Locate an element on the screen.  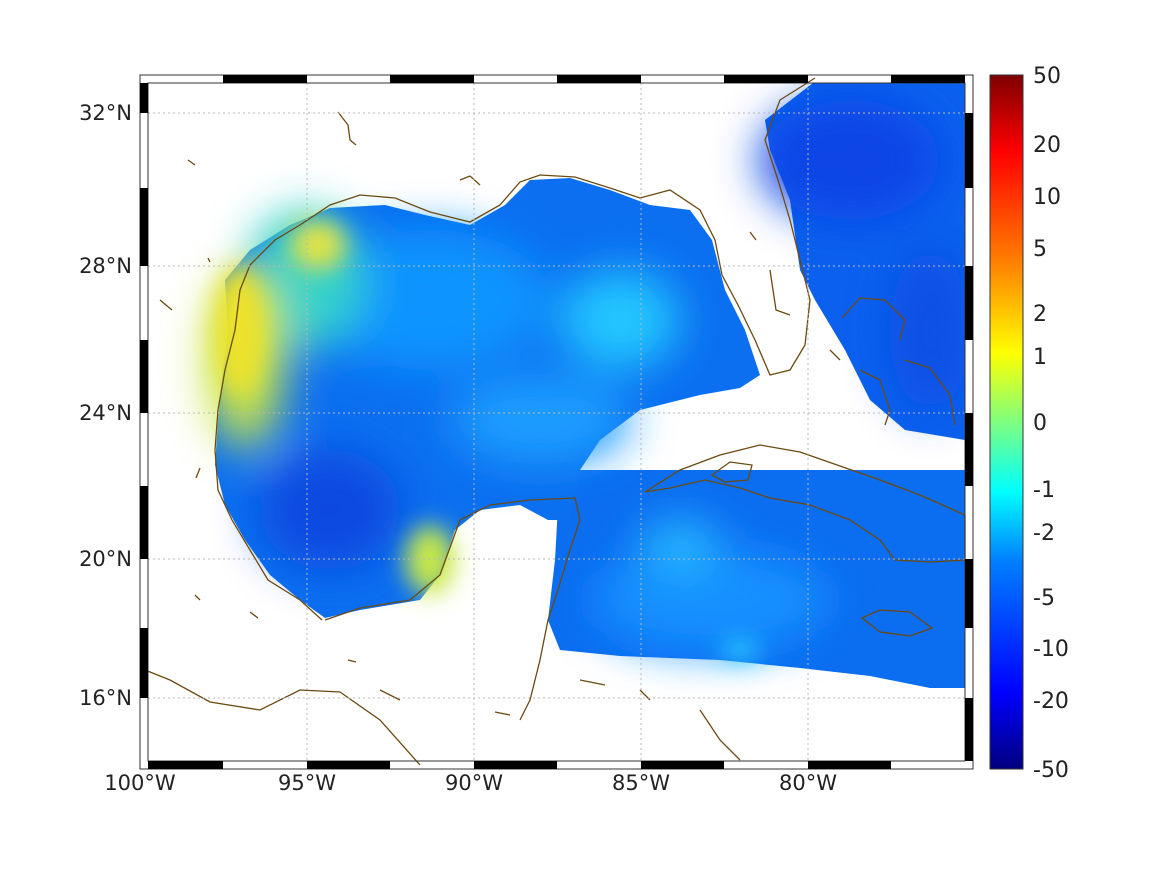
x-tick-label: 80°W is located at coordinates (808, 783).